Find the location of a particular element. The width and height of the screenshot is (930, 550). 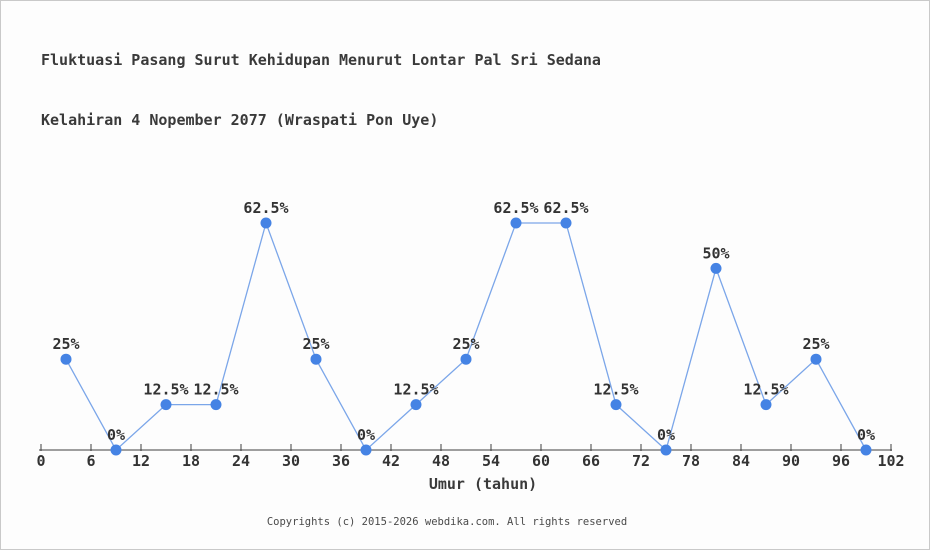

x-axis-tick-label: 0 is located at coordinates (40, 461).